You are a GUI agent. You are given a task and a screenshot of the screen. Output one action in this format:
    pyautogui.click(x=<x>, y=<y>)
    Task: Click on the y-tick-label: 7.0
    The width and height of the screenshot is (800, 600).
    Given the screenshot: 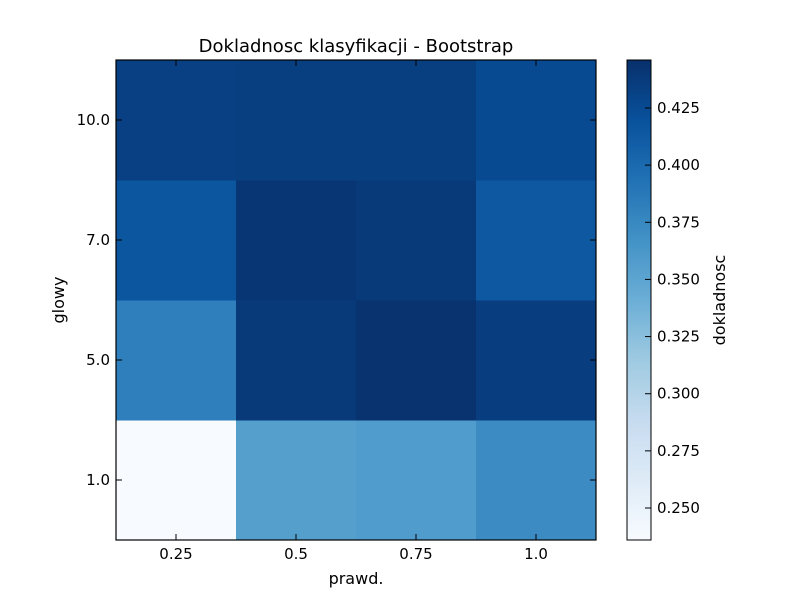 What is the action you would take?
    pyautogui.click(x=98, y=240)
    